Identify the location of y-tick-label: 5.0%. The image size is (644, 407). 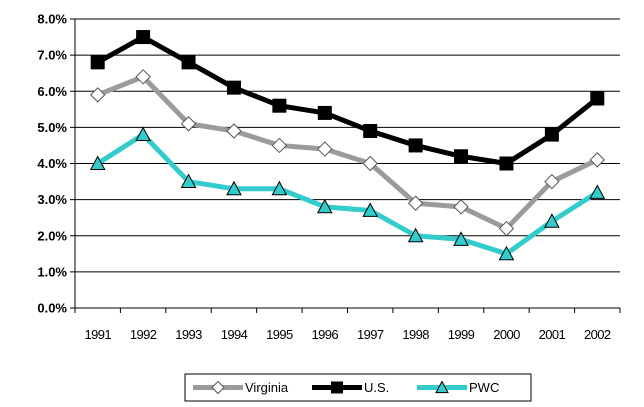
(52, 127).